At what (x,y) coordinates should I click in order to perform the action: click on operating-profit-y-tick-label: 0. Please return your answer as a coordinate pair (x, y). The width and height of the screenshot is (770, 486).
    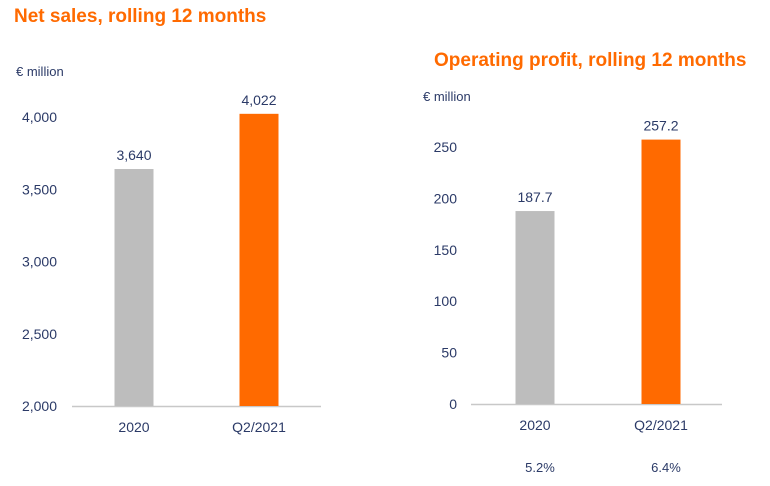
    Looking at the image, I should click on (453, 404).